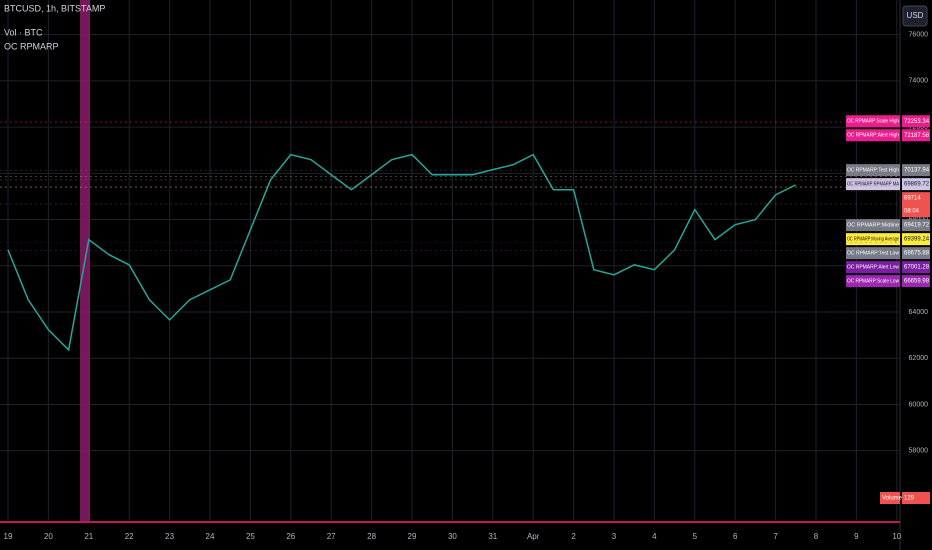 The height and width of the screenshot is (550, 932). What do you see at coordinates (873, 185) in the screenshot?
I see `price-label-name: OC RPMARP:RPMARP MA` at bounding box center [873, 185].